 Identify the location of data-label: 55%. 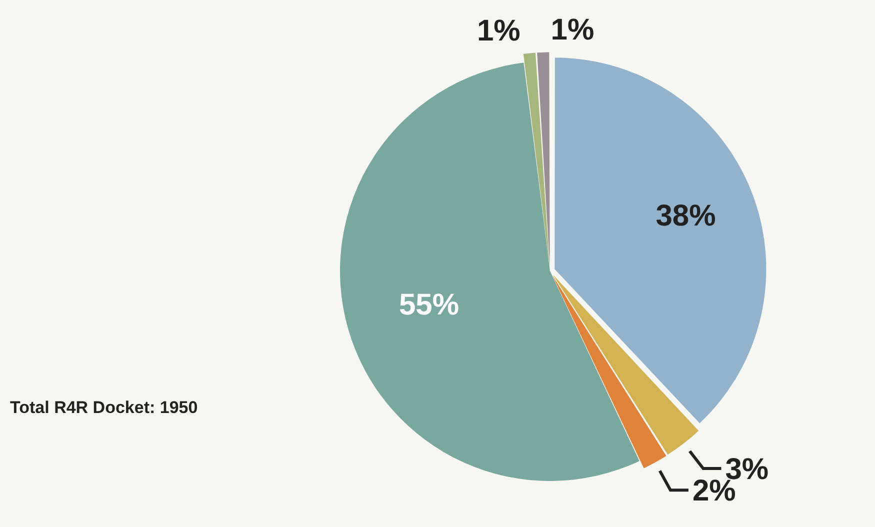
(429, 305).